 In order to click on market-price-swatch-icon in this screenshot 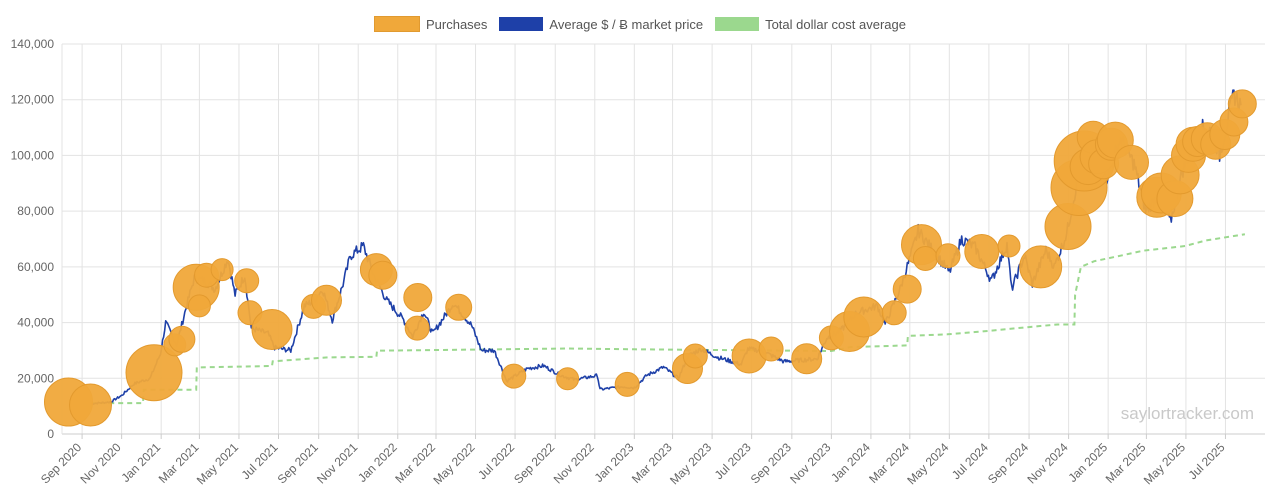, I will do `click(521, 24)`.